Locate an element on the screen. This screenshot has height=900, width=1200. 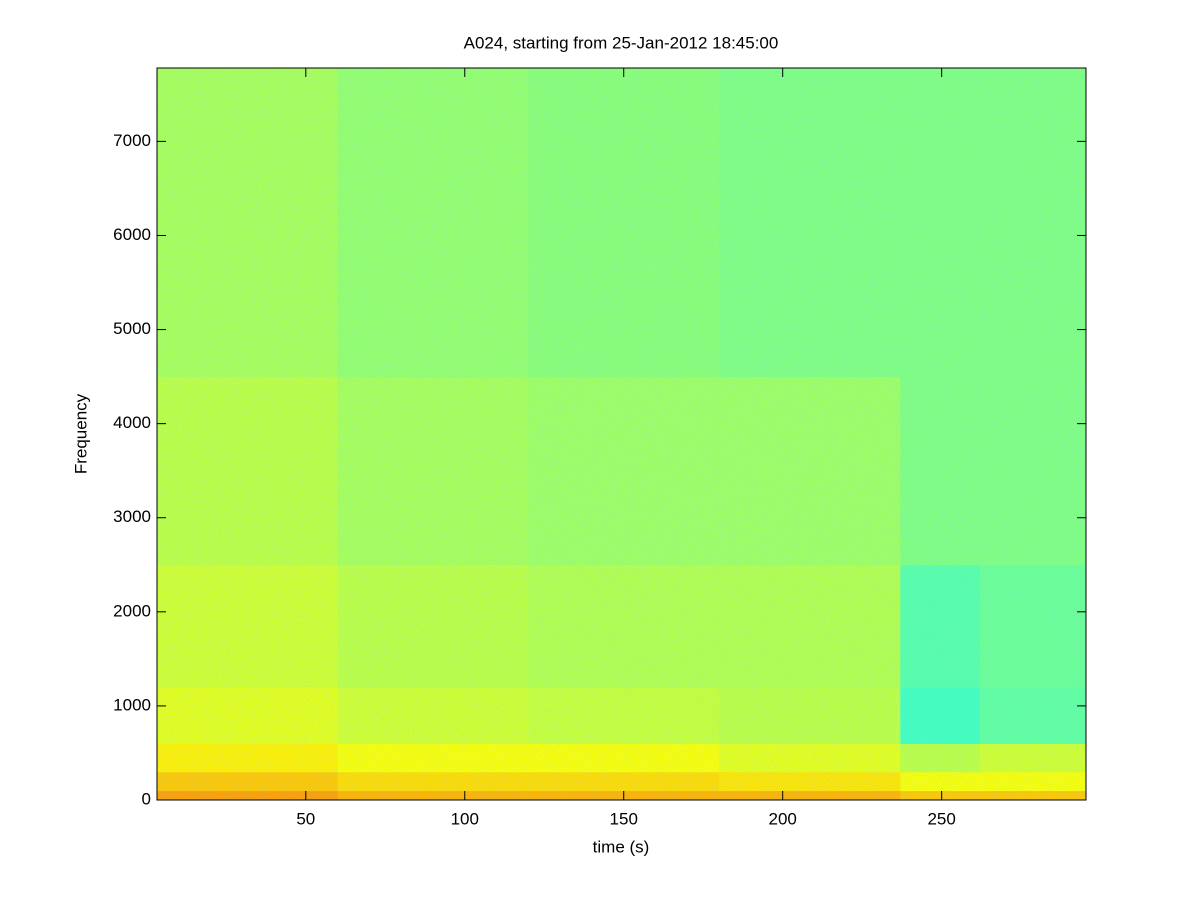
x-tick-label: 250 is located at coordinates (941, 818).